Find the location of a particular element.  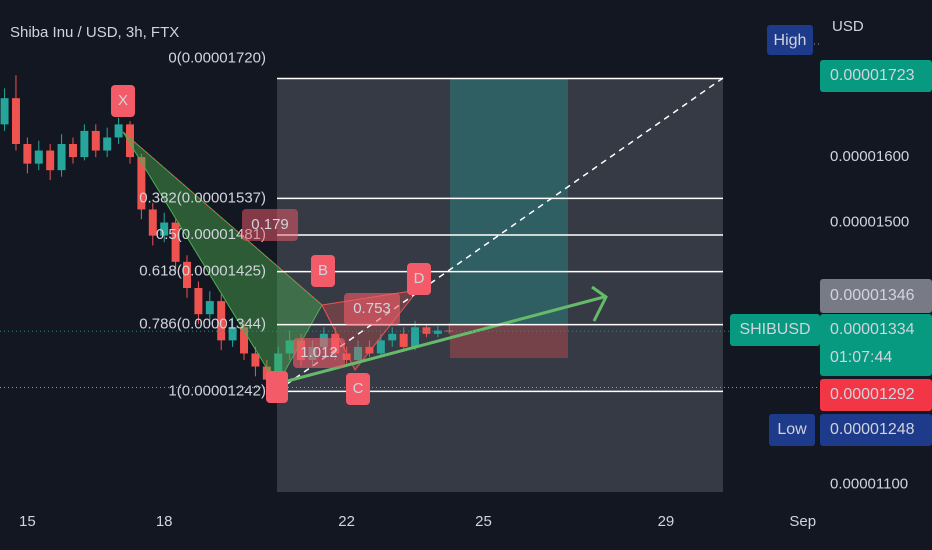

x-tick-label: 15 is located at coordinates (27, 521).